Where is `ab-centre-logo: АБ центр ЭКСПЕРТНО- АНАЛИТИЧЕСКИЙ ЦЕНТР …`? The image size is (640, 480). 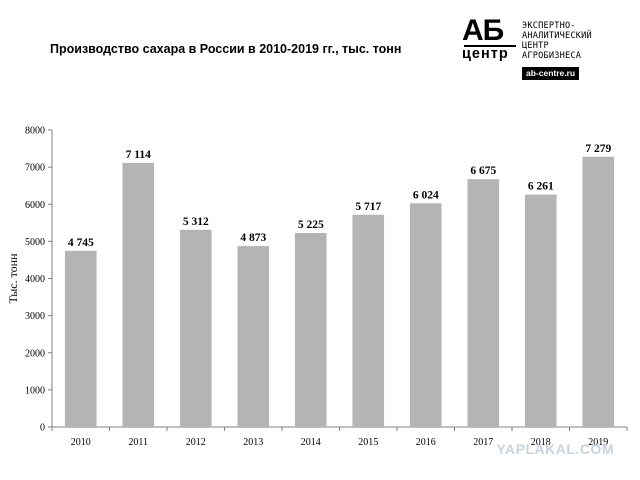 ab-centre-logo: АБ центр ЭКСПЕРТНО- АНАЛИТИЧЕСКИЙ ЦЕНТР … is located at coordinates (545, 49).